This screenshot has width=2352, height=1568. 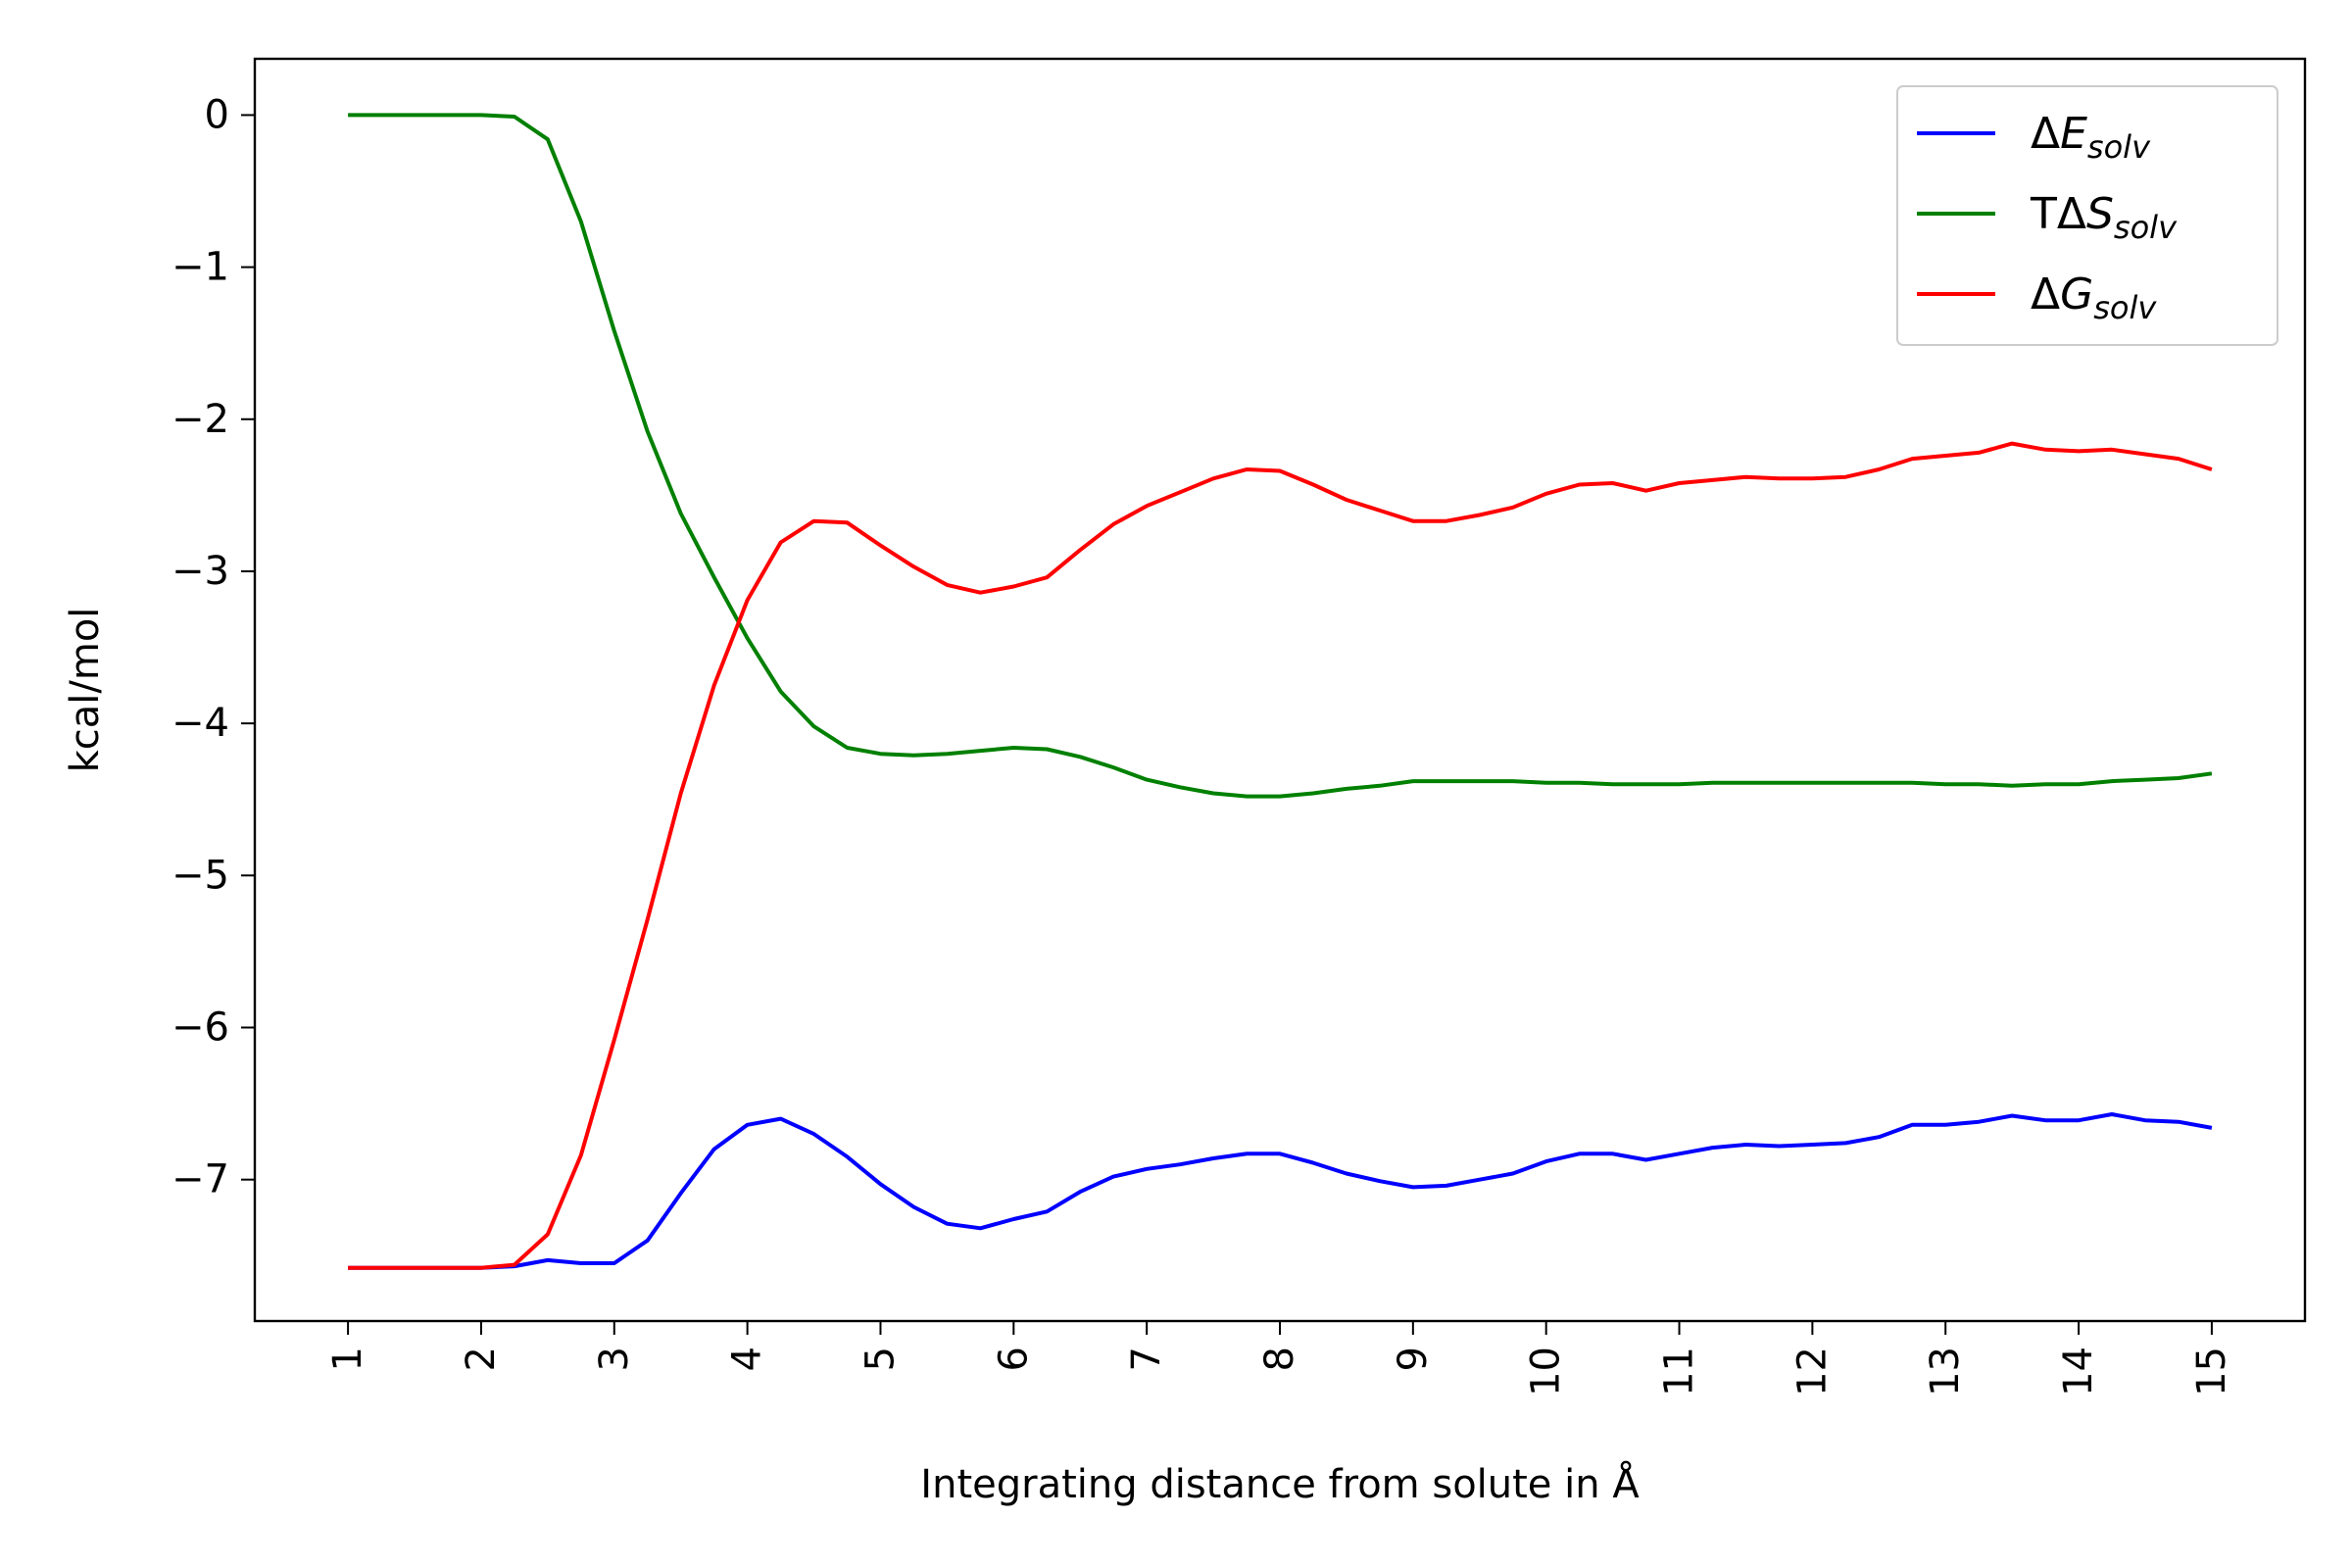 I want to click on legend-entry: ΔEsolv, so click(x=2091, y=137).